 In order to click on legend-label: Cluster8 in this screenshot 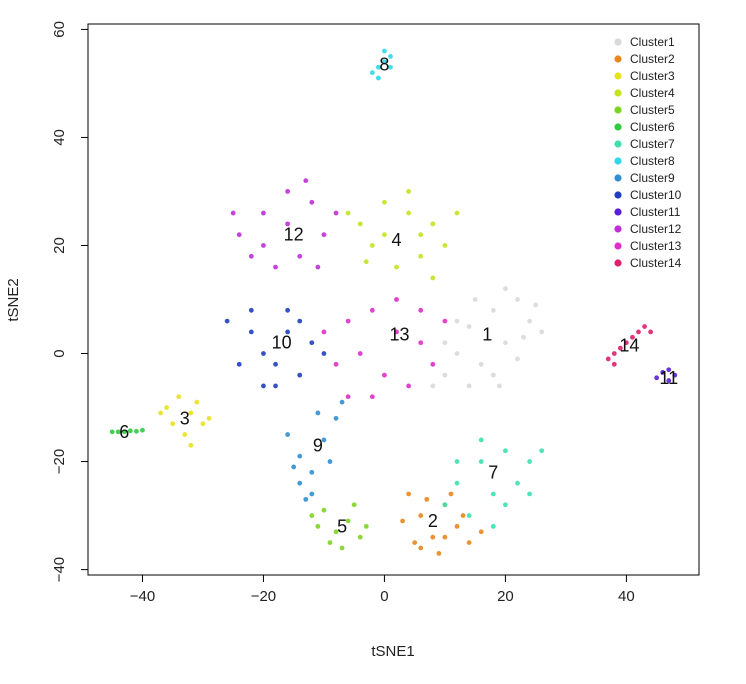, I will do `click(652, 161)`.